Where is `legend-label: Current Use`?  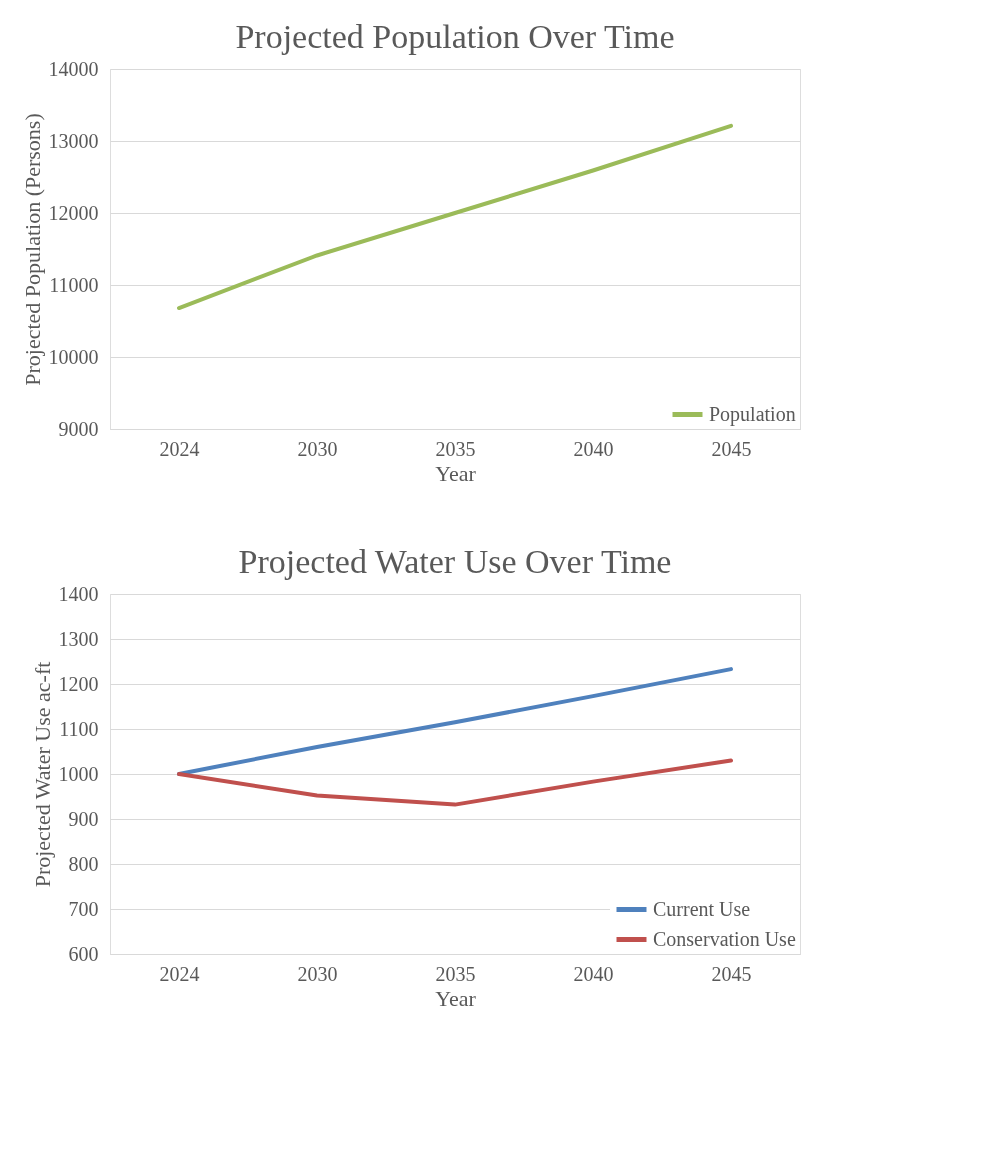 legend-label: Current Use is located at coordinates (702, 908).